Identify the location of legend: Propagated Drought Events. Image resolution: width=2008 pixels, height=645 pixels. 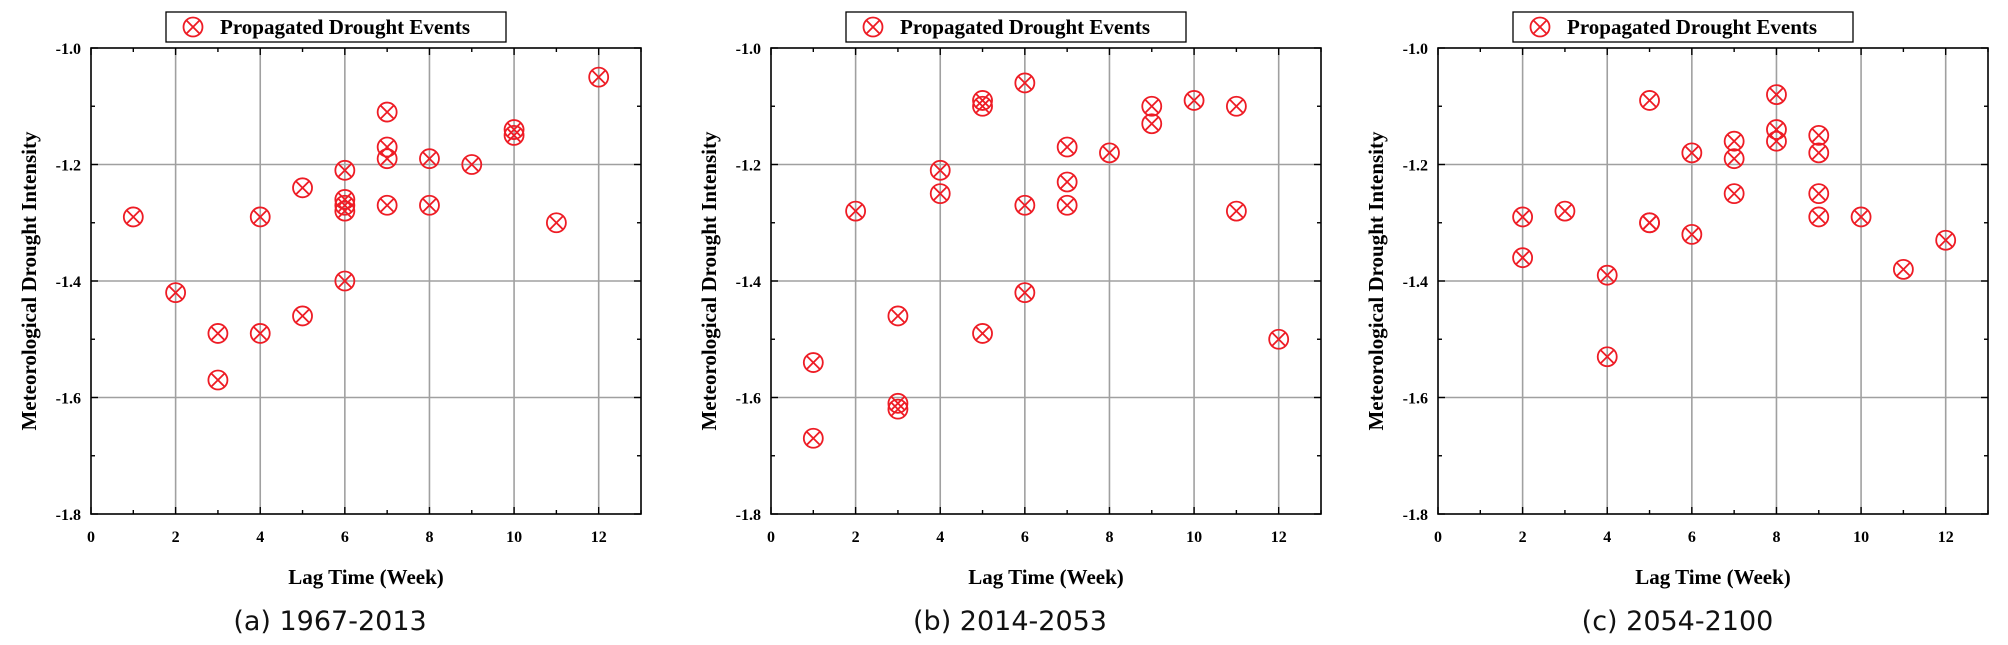
(1683, 27).